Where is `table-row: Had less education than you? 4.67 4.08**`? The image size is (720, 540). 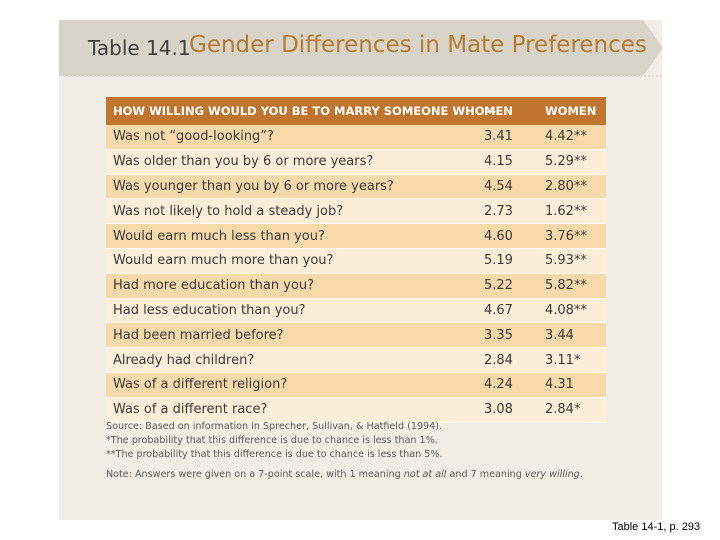 table-row: Had less education than you? 4.67 4.08** is located at coordinates (356, 311).